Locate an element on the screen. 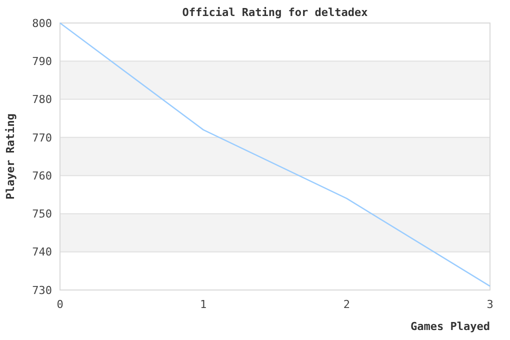 This screenshot has height=340, width=510. x-axis-title: Games Played is located at coordinates (450, 326).